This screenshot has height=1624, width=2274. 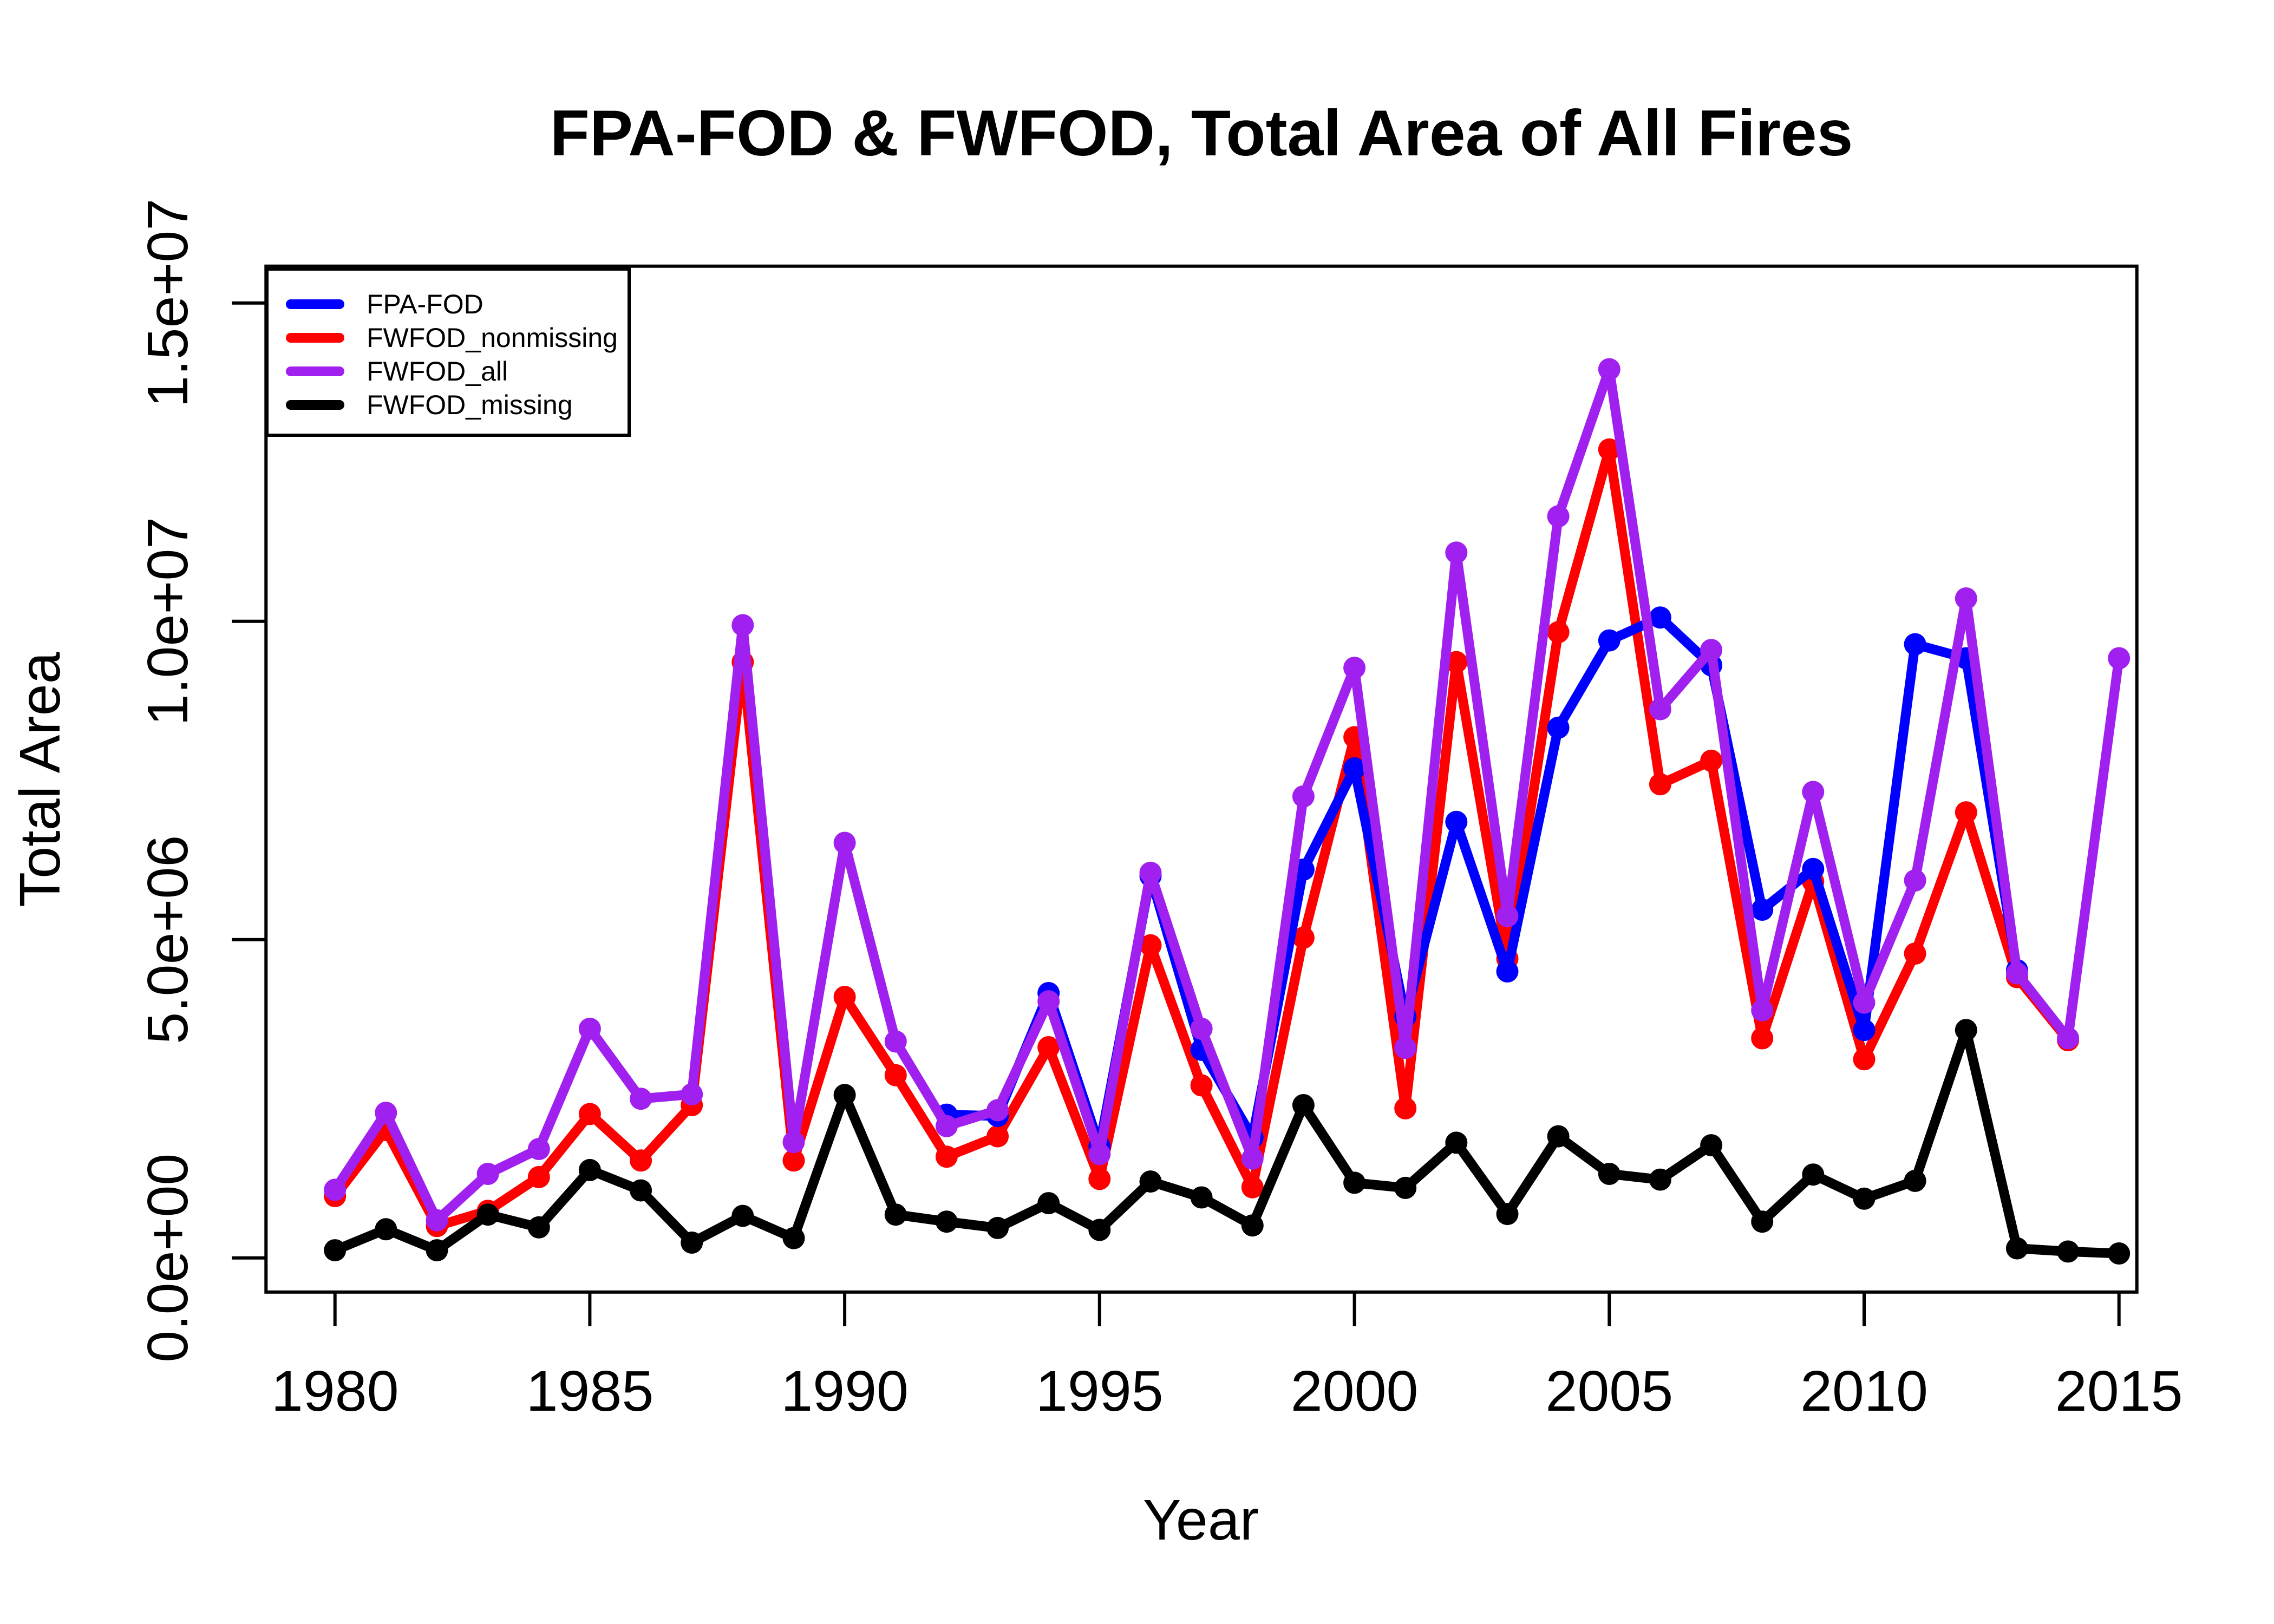 I want to click on svg-text: FPA-FOD, so click(x=425, y=304).